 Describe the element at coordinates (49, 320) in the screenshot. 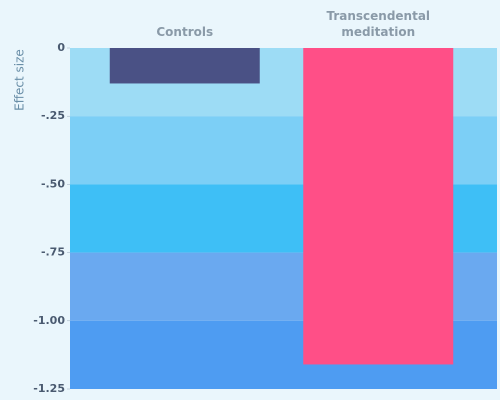

I see `y-tick-label: -1.00` at that location.